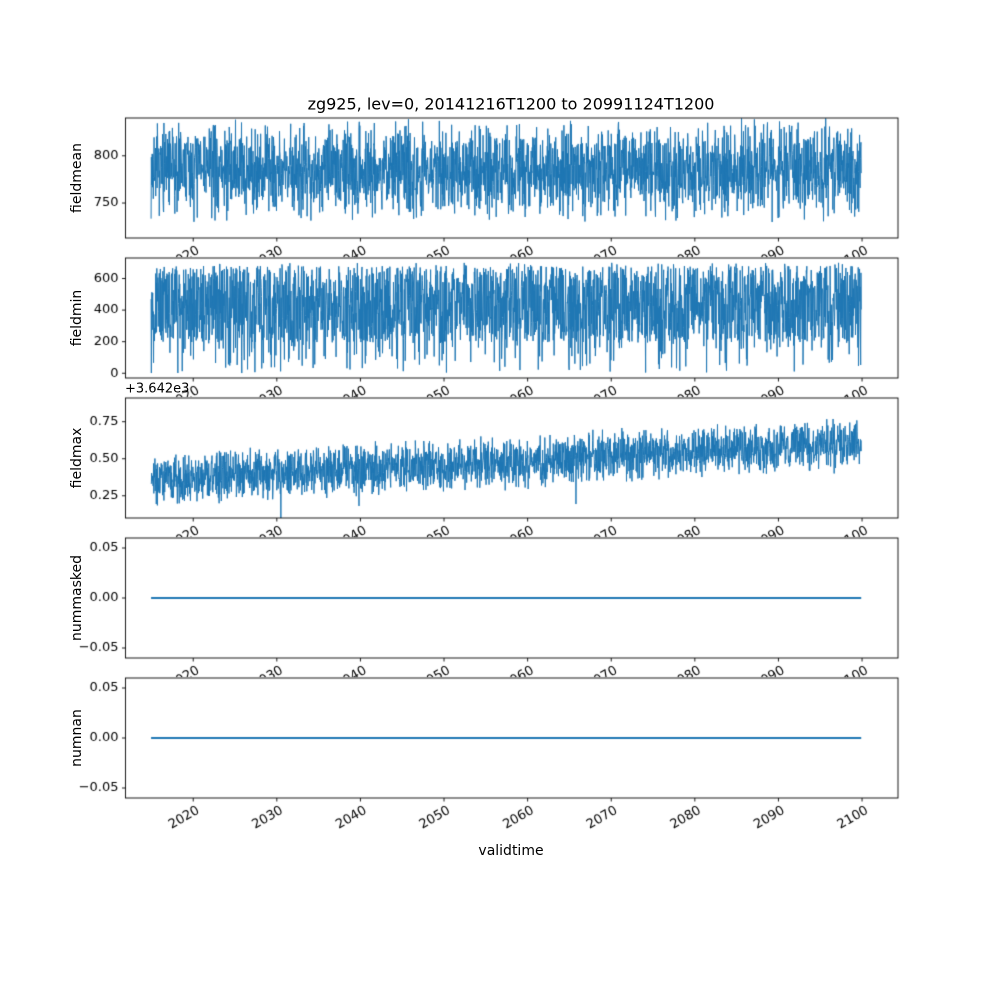  I want to click on ylabel-numnan: numnan, so click(77, 738).